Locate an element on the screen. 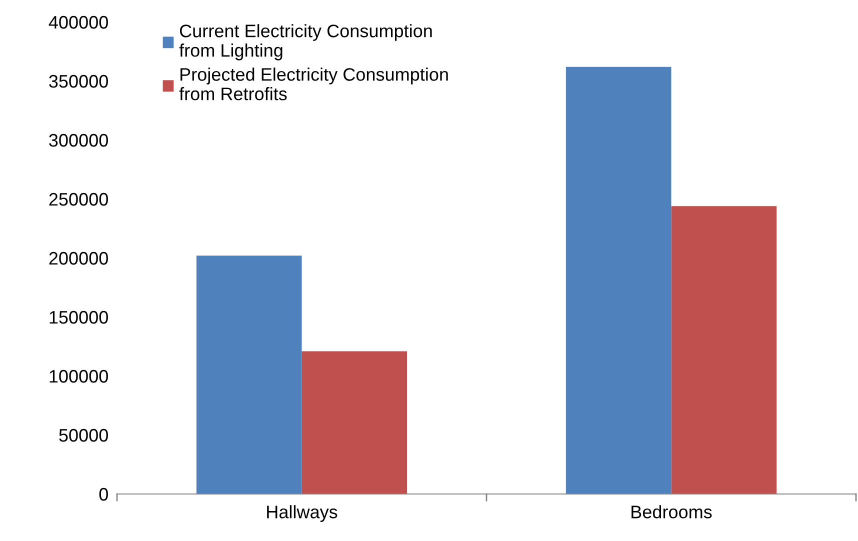 The height and width of the screenshot is (541, 858). y-tick-label: 200000 is located at coordinates (78, 258).